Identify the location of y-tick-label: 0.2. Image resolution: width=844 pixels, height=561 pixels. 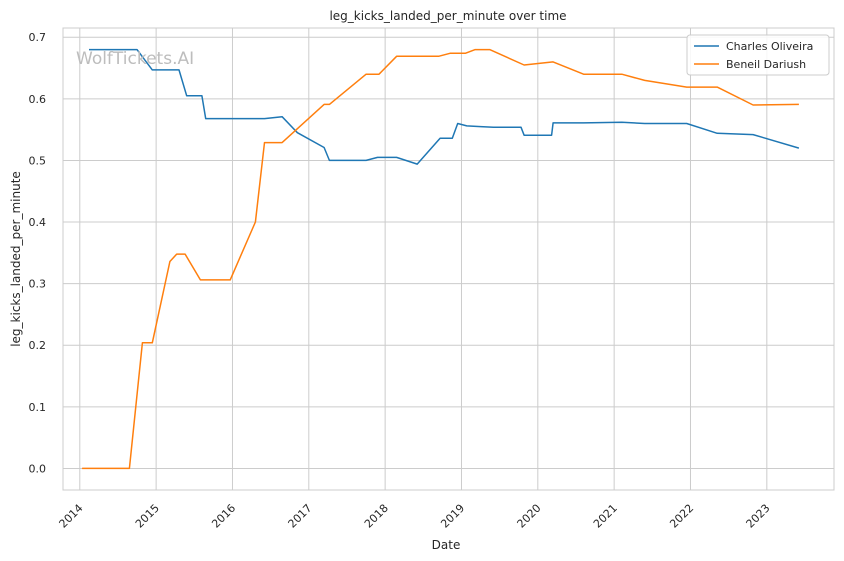
(38, 345).